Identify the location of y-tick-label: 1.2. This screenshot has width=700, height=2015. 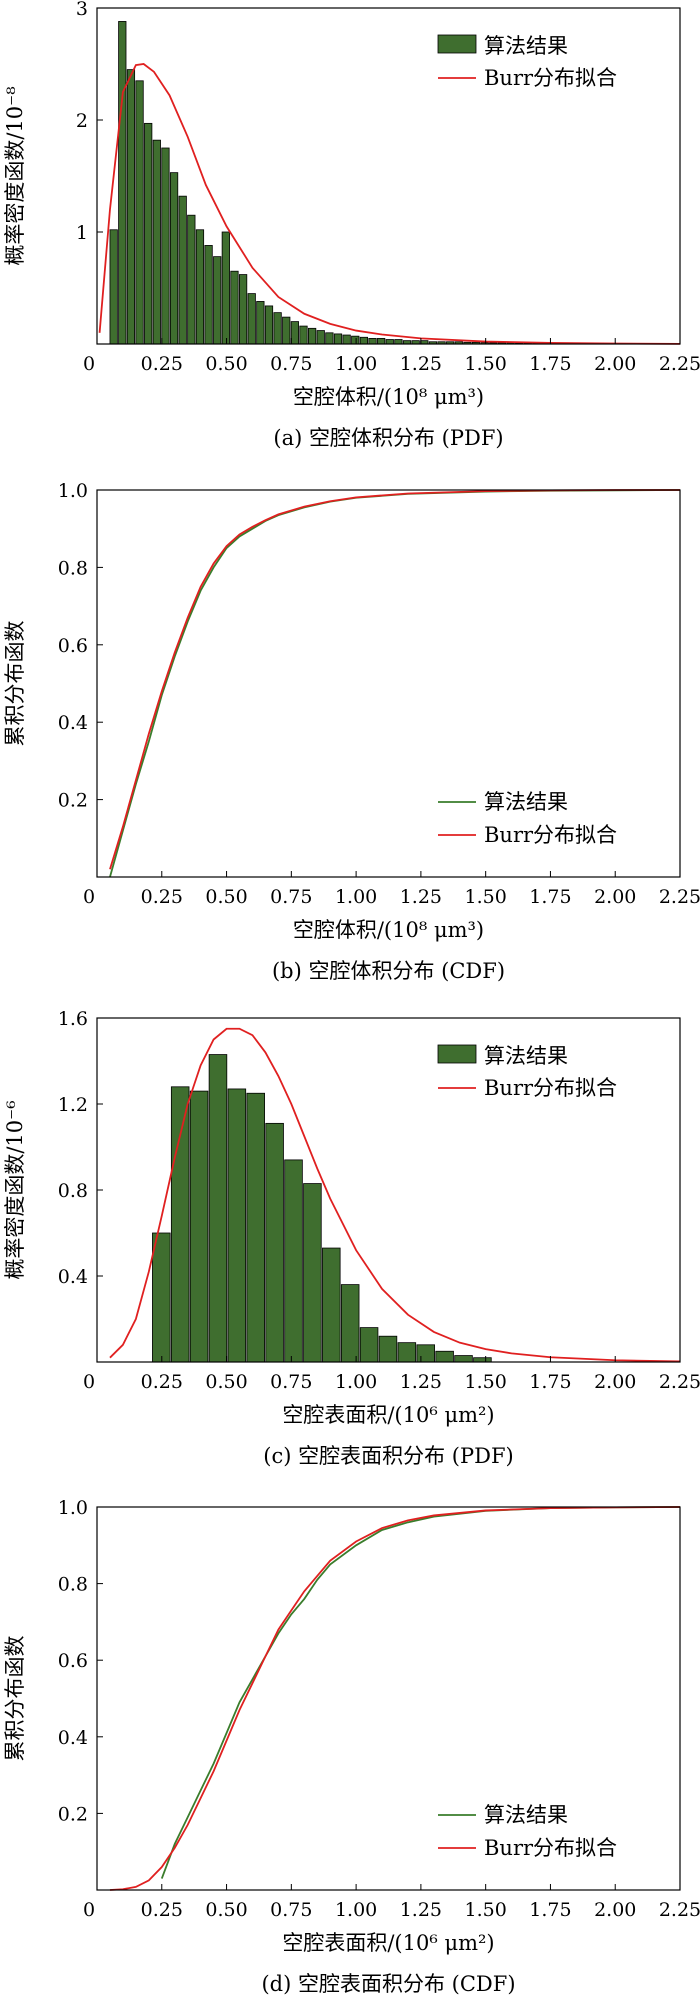
(73, 1105).